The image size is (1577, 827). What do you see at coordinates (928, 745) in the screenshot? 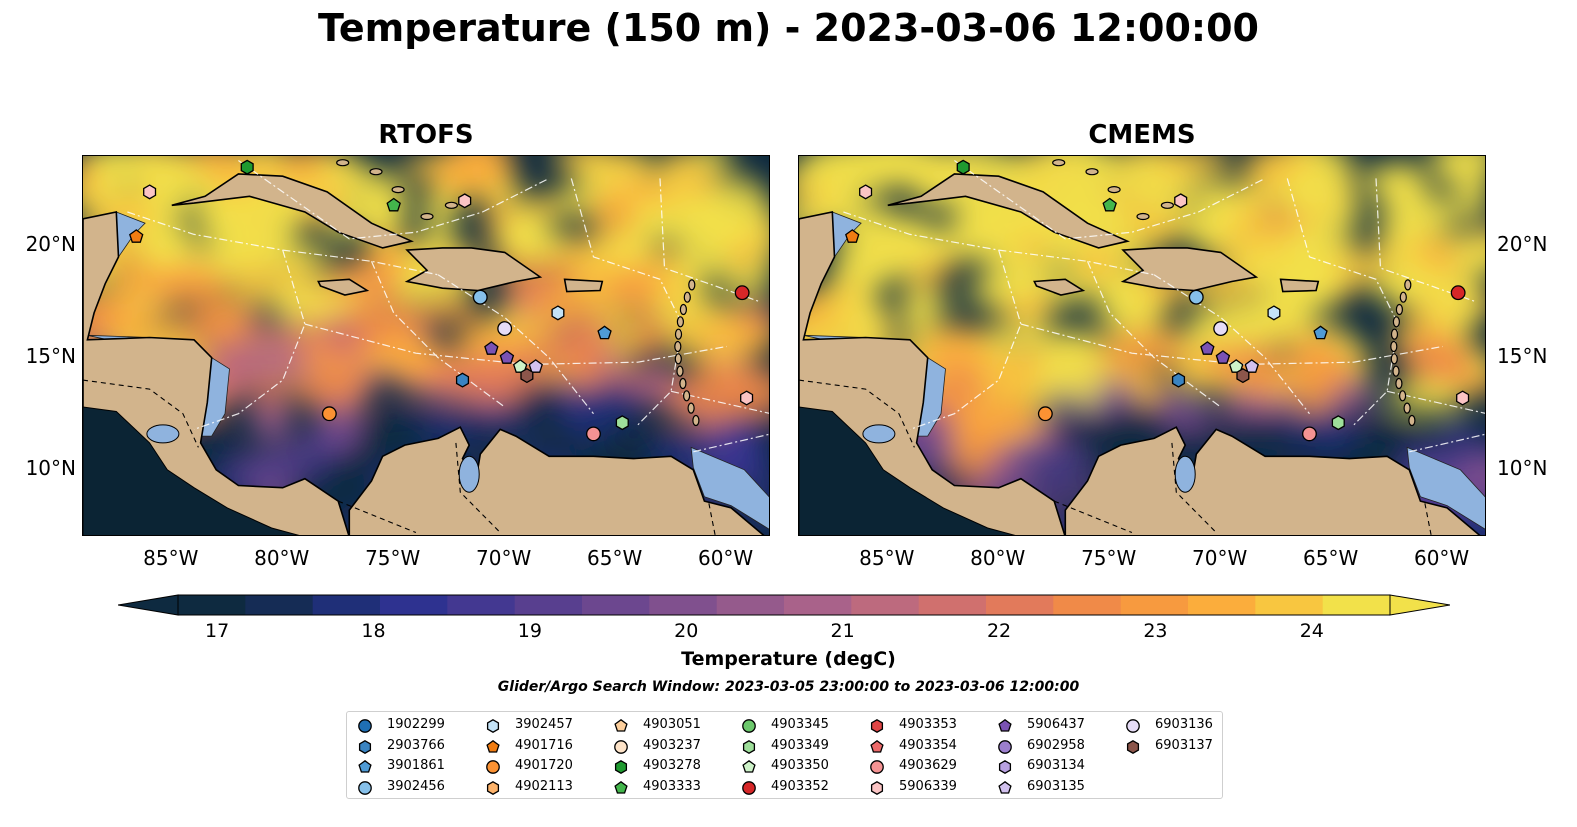
I see `legend-label: 4903354` at bounding box center [928, 745].